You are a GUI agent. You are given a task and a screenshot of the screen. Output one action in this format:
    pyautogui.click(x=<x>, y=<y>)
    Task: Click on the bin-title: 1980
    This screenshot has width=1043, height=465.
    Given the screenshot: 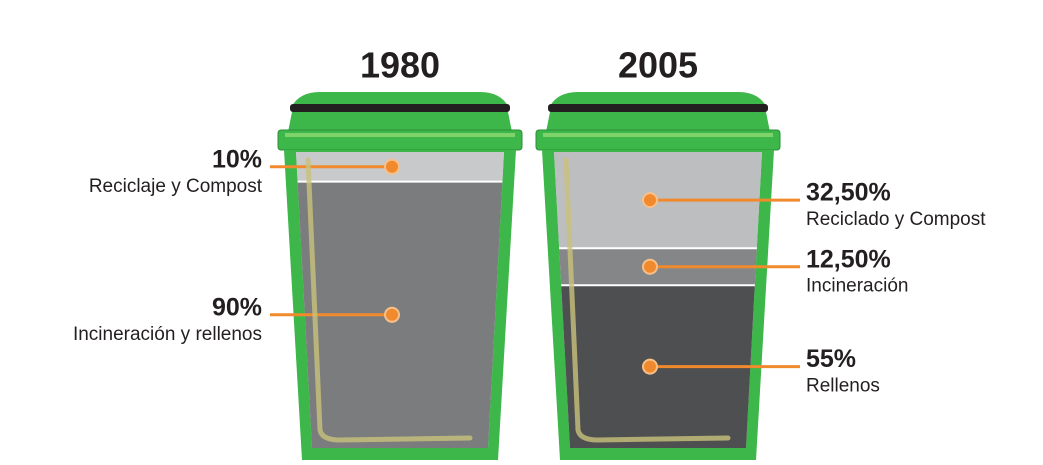 What is the action you would take?
    pyautogui.click(x=400, y=65)
    